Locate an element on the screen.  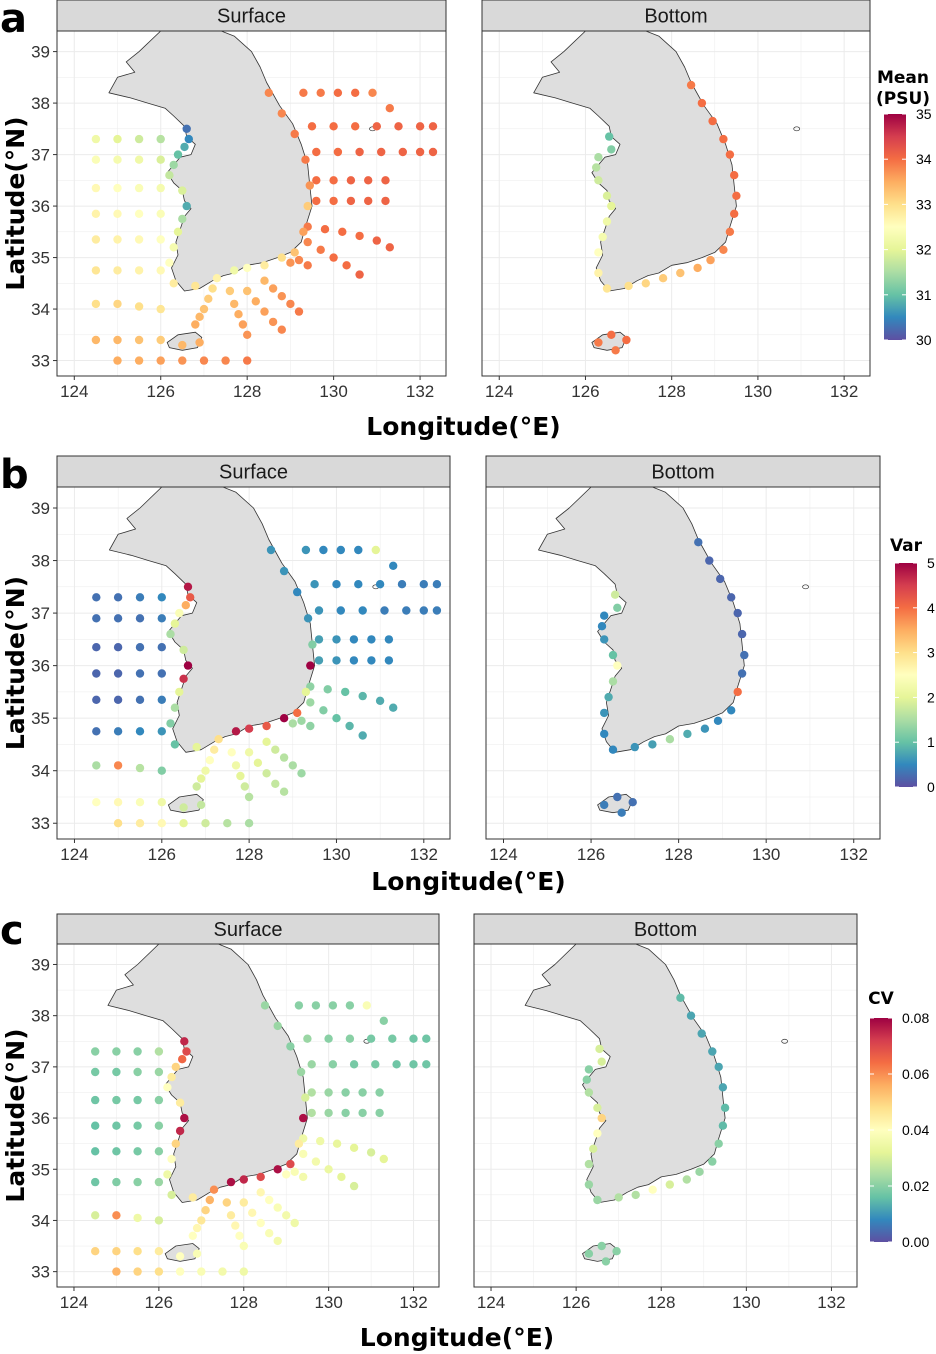
y-tick-label: 37 is located at coordinates (40, 613).